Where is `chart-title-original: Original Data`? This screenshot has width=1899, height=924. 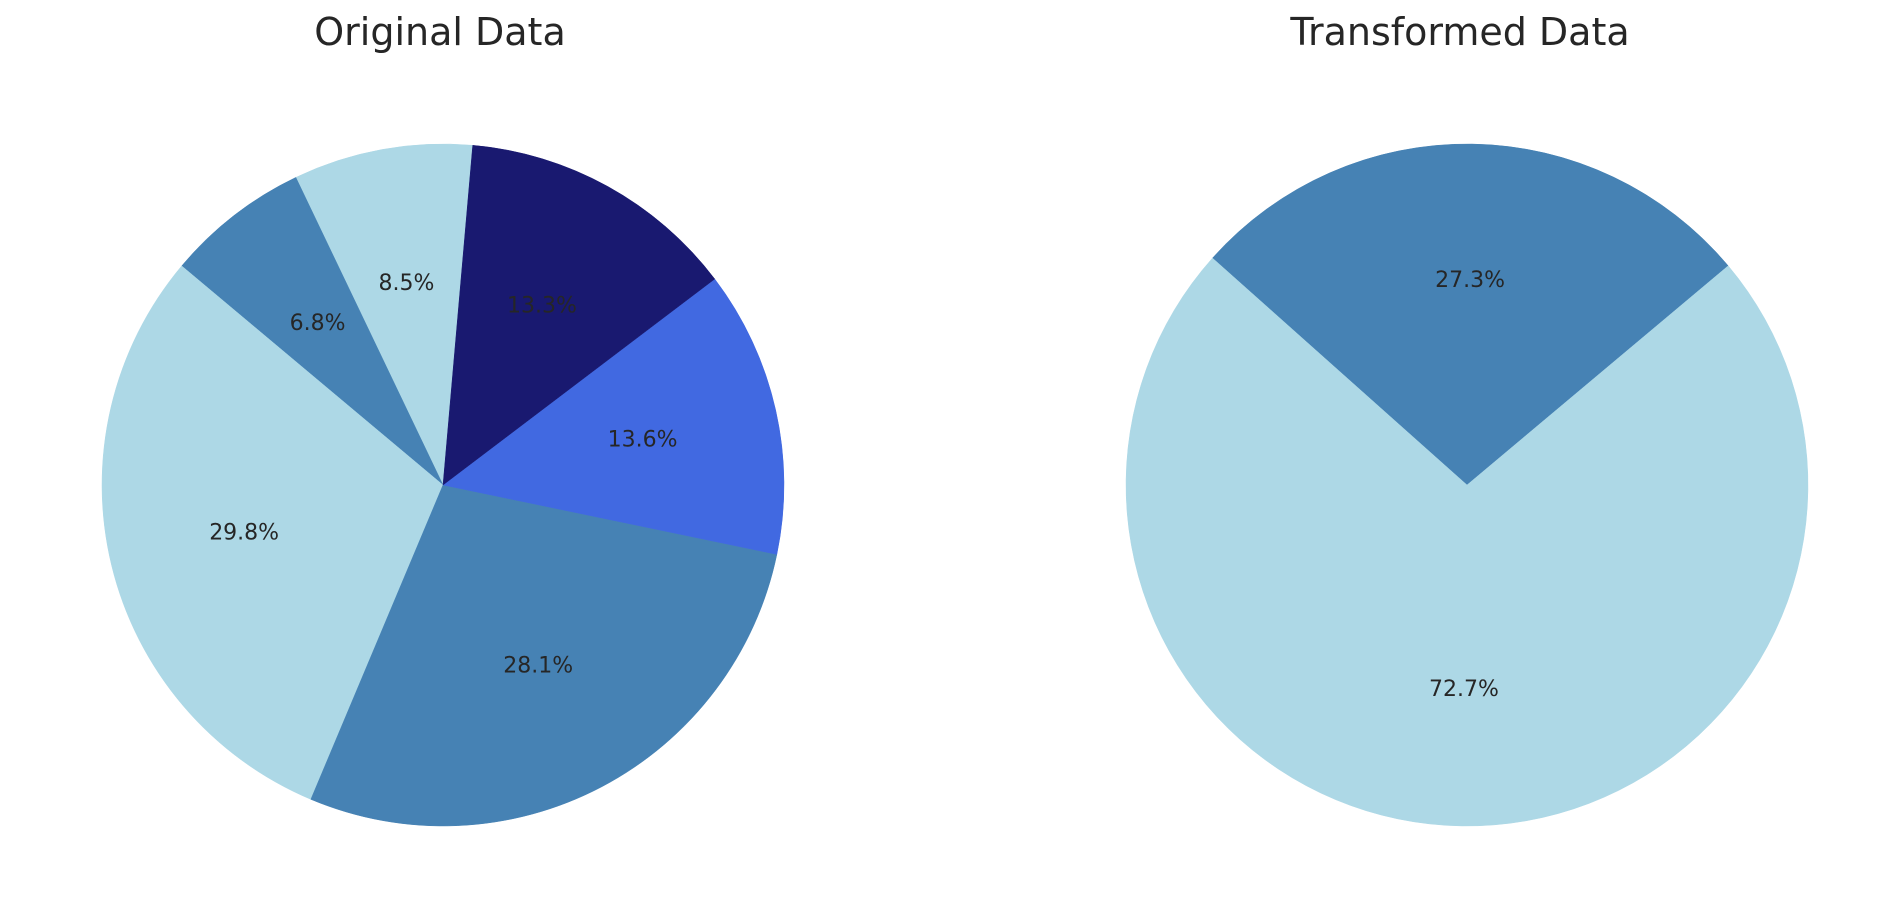
chart-title-original: Original Data is located at coordinates (440, 32).